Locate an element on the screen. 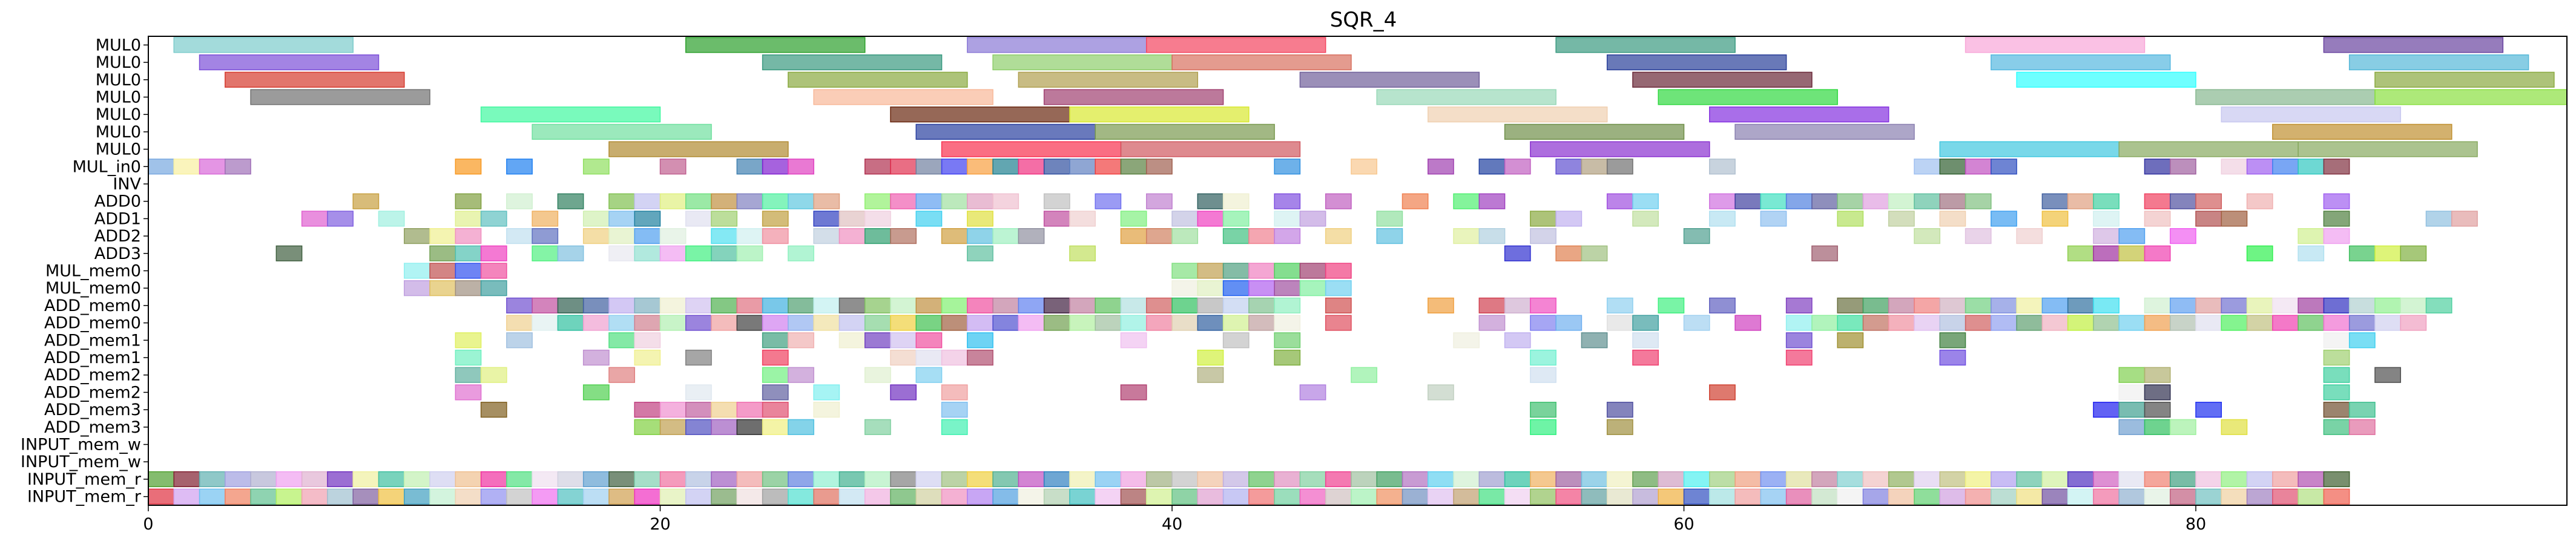 This screenshot has height=547, width=2576. y-tick-label: MUL0 is located at coordinates (118, 97).